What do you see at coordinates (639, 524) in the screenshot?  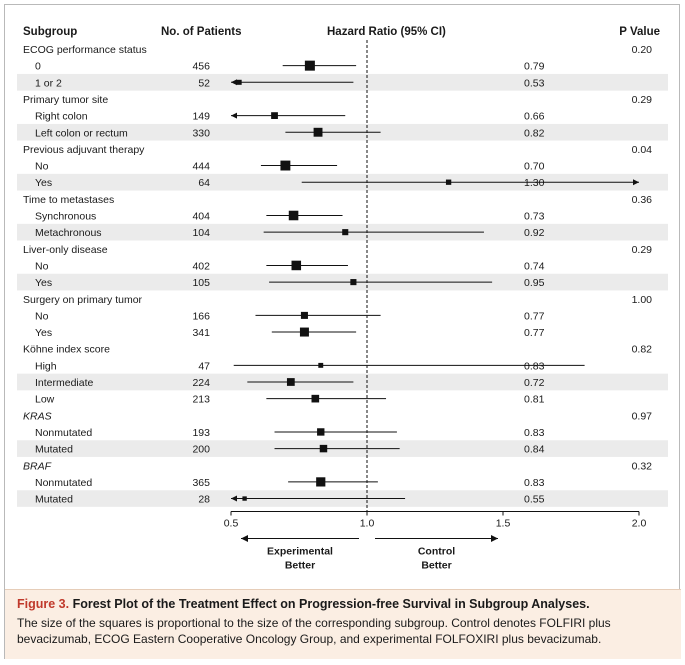 I see `x-tick-label: 2.0` at bounding box center [639, 524].